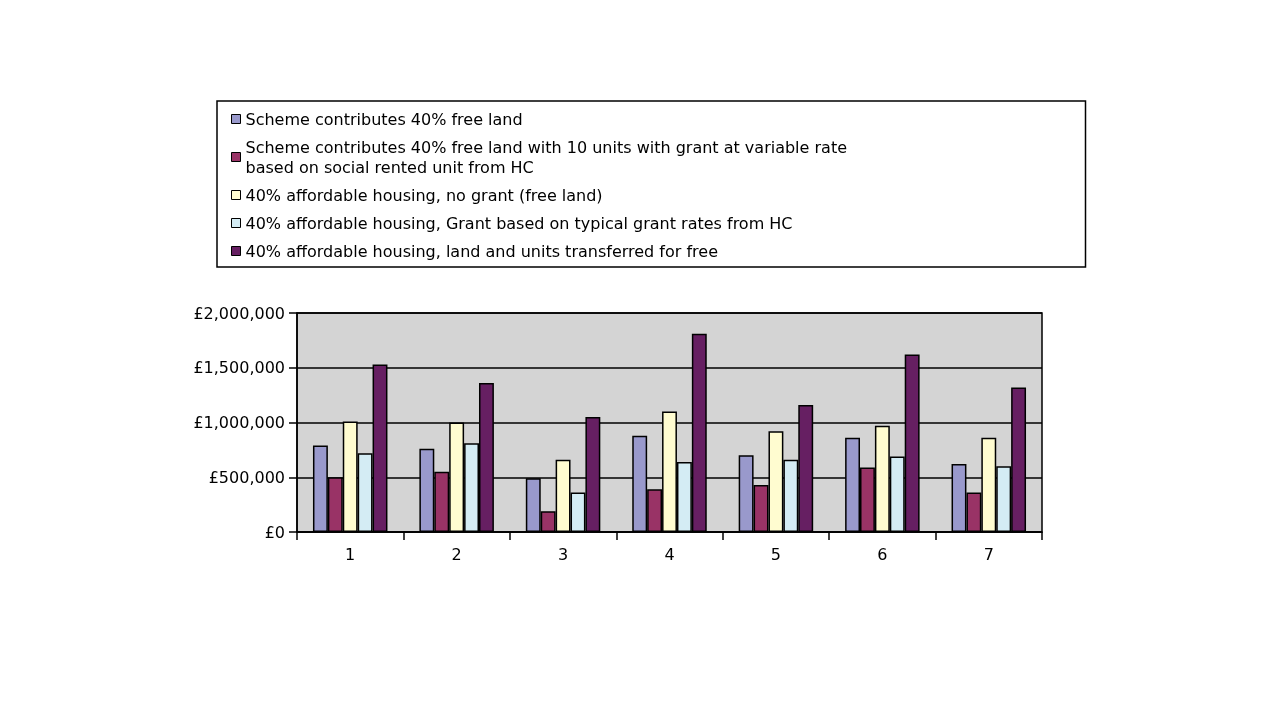  I want to click on x-tick-label: 2, so click(456, 554).